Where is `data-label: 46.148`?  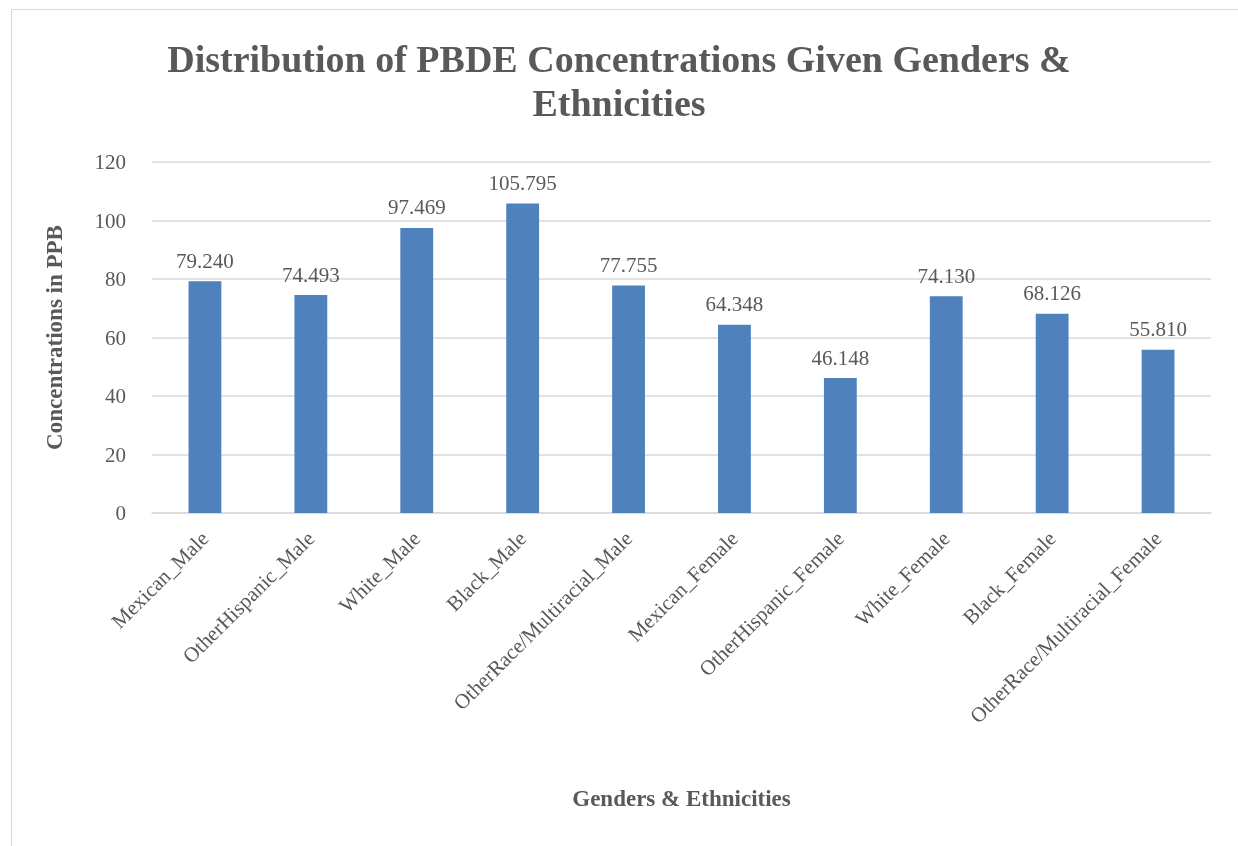 data-label: 46.148 is located at coordinates (840, 357).